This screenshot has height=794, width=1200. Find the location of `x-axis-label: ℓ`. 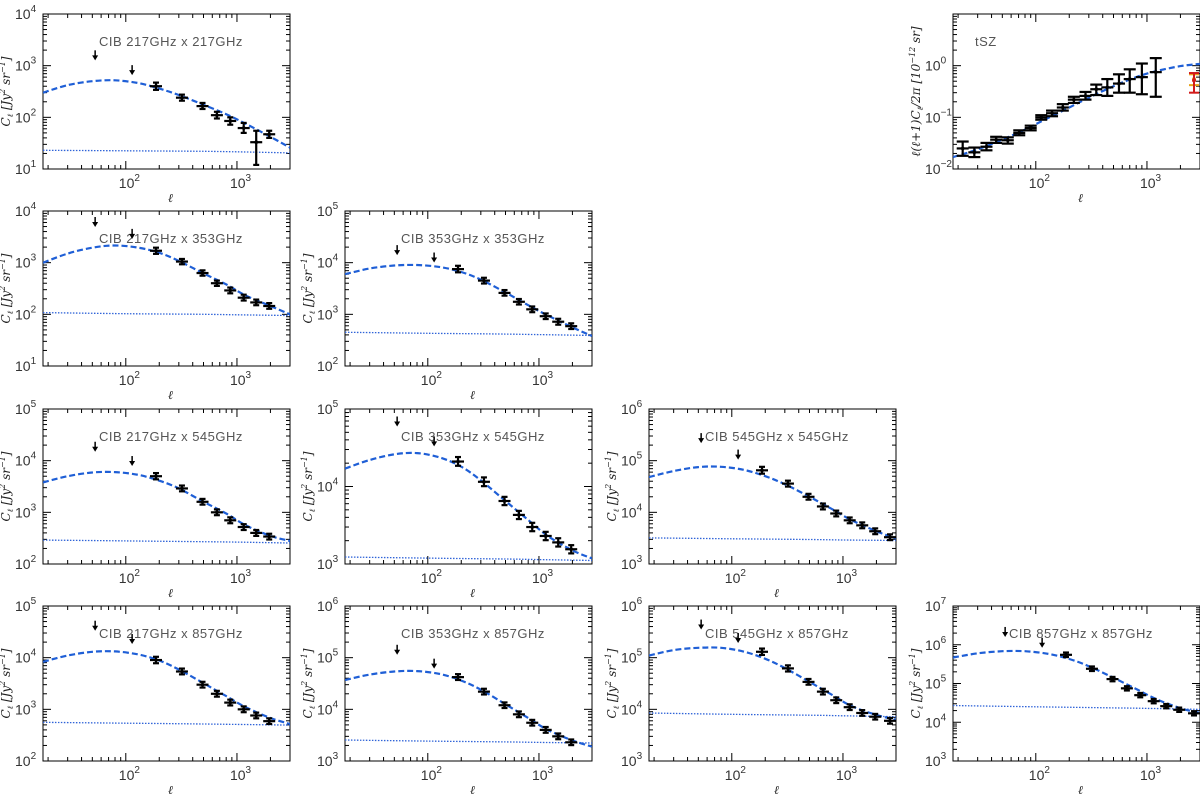

x-axis-label: ℓ is located at coordinates (472, 593).